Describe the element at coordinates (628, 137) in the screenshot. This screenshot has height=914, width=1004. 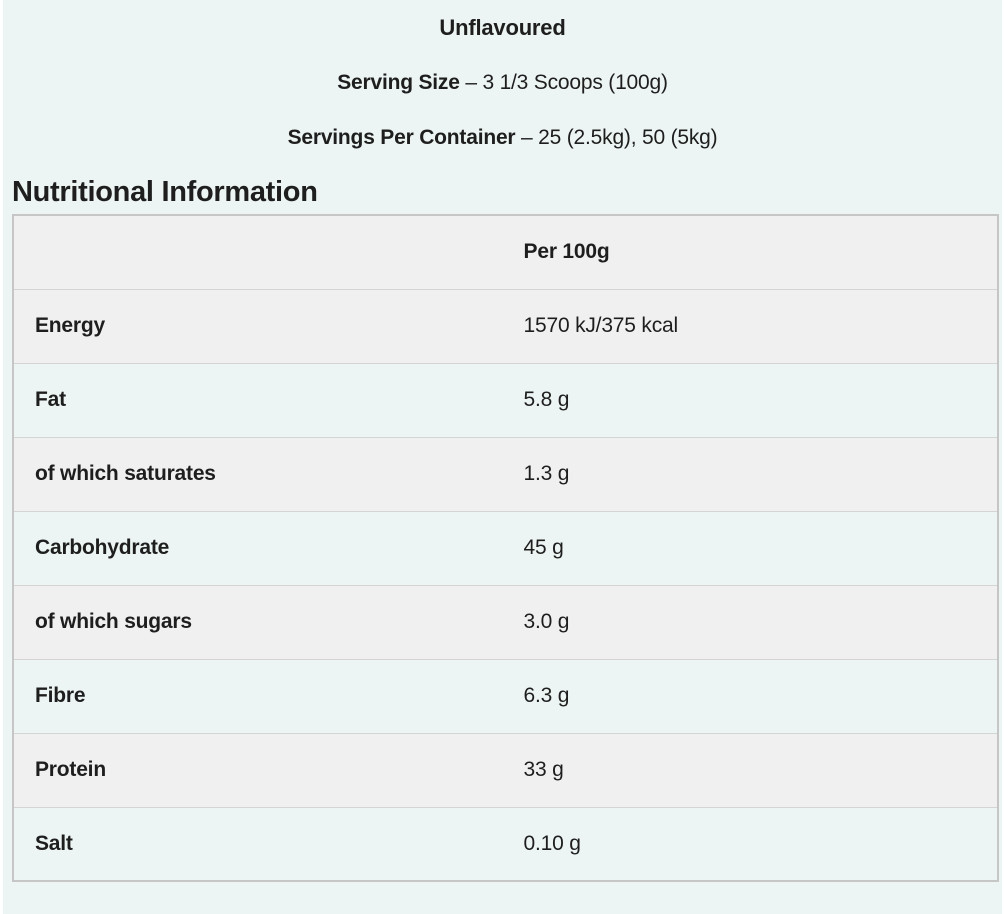
I see `servings-per-container-value: 25 (2.5kg), 50 (5kg)` at that location.